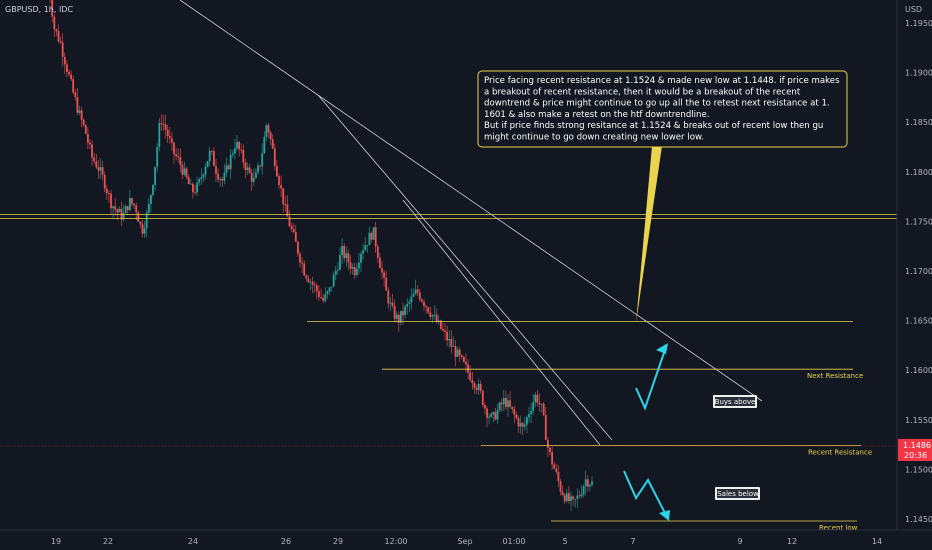 Image resolution: width=932 pixels, height=550 pixels. What do you see at coordinates (286, 541) in the screenshot?
I see `x-tick-label-3: 26` at bounding box center [286, 541].